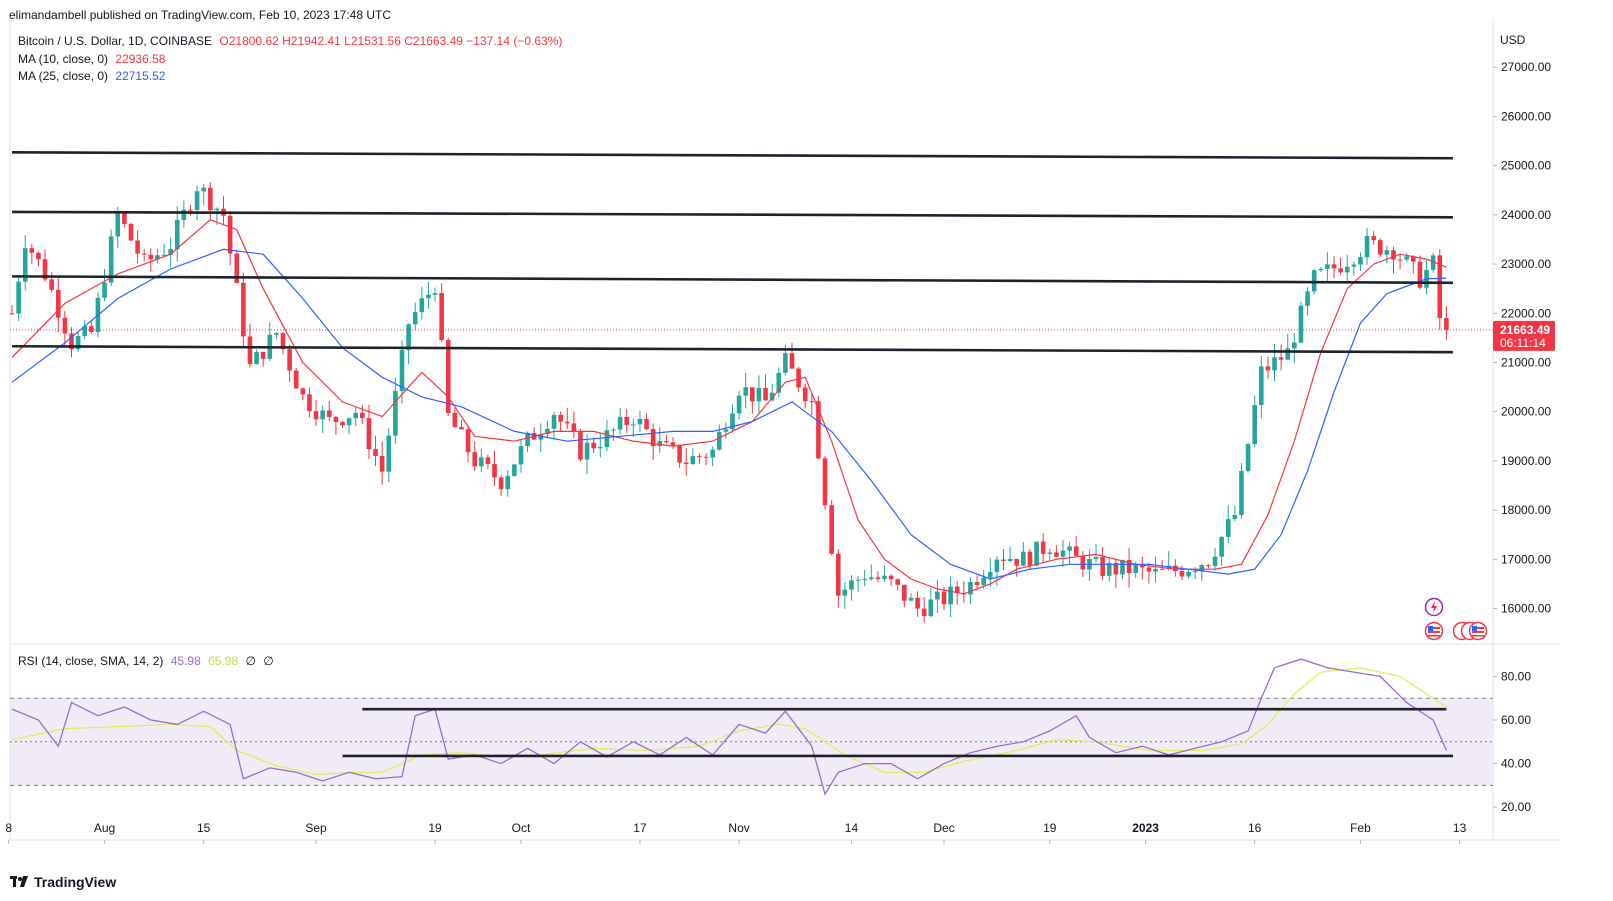 This screenshot has height=901, width=1613. Describe the element at coordinates (1525, 330) in the screenshot. I see `last-price-label: 21663.49` at that location.